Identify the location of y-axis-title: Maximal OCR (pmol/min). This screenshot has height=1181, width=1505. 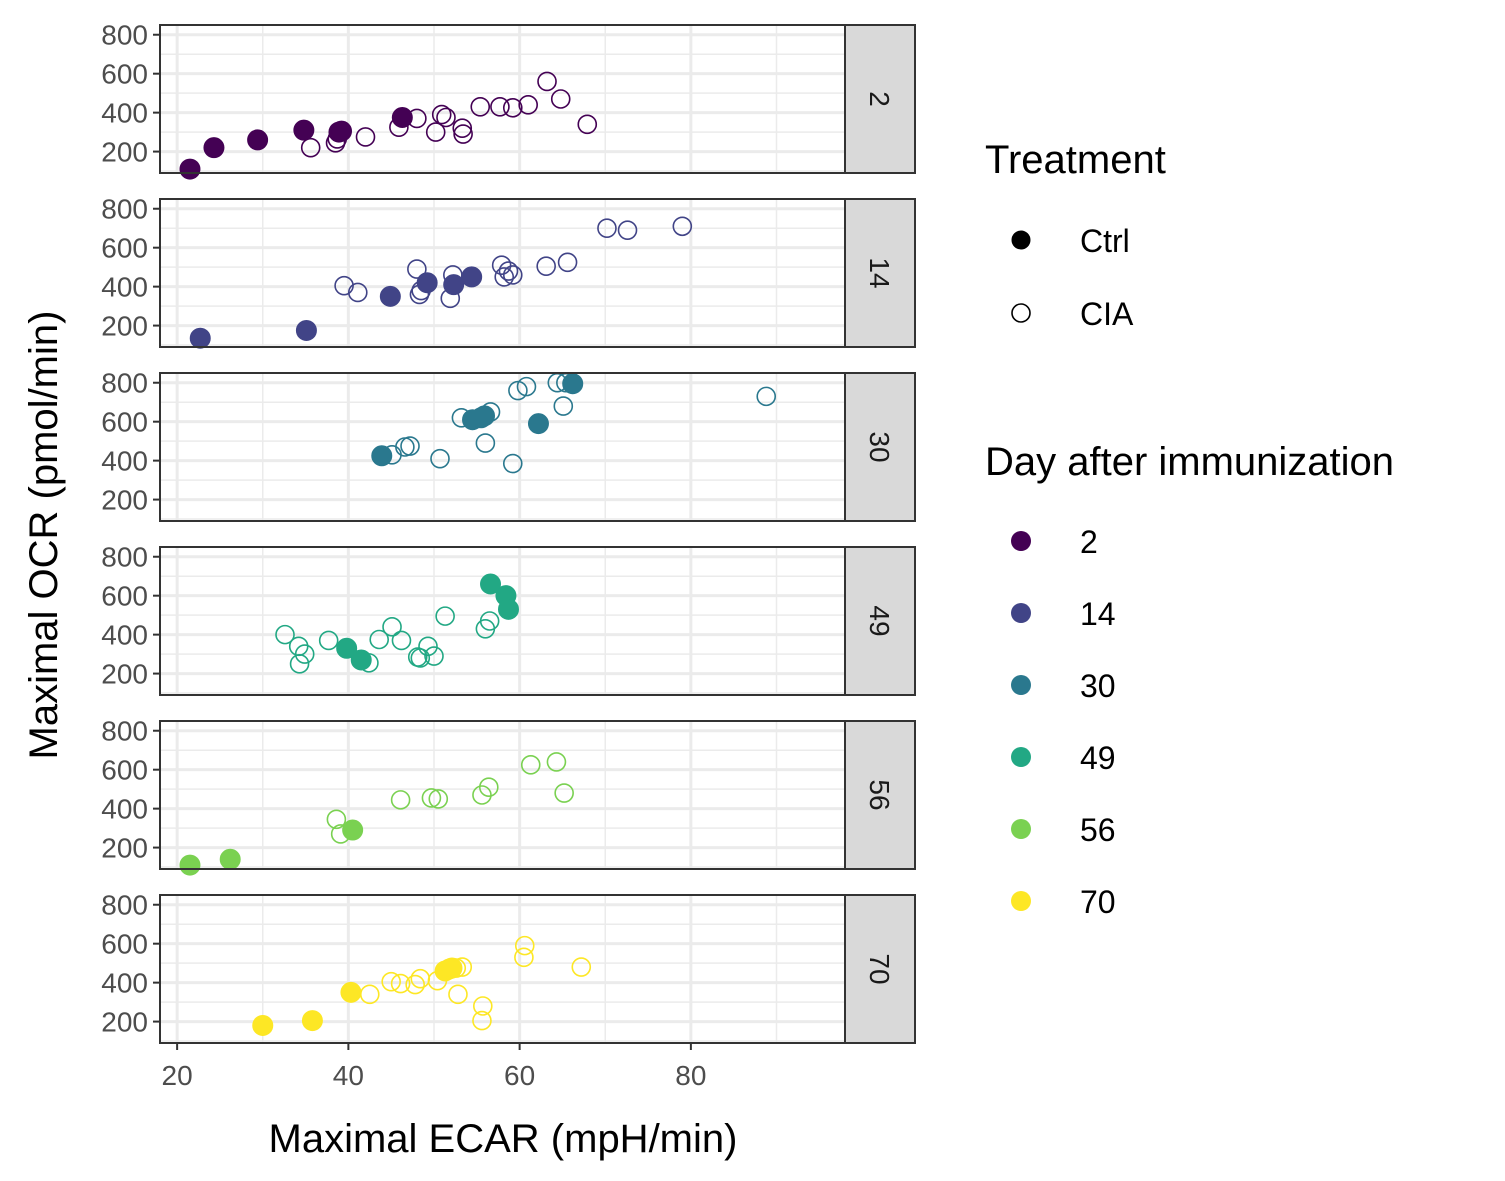
(44, 535).